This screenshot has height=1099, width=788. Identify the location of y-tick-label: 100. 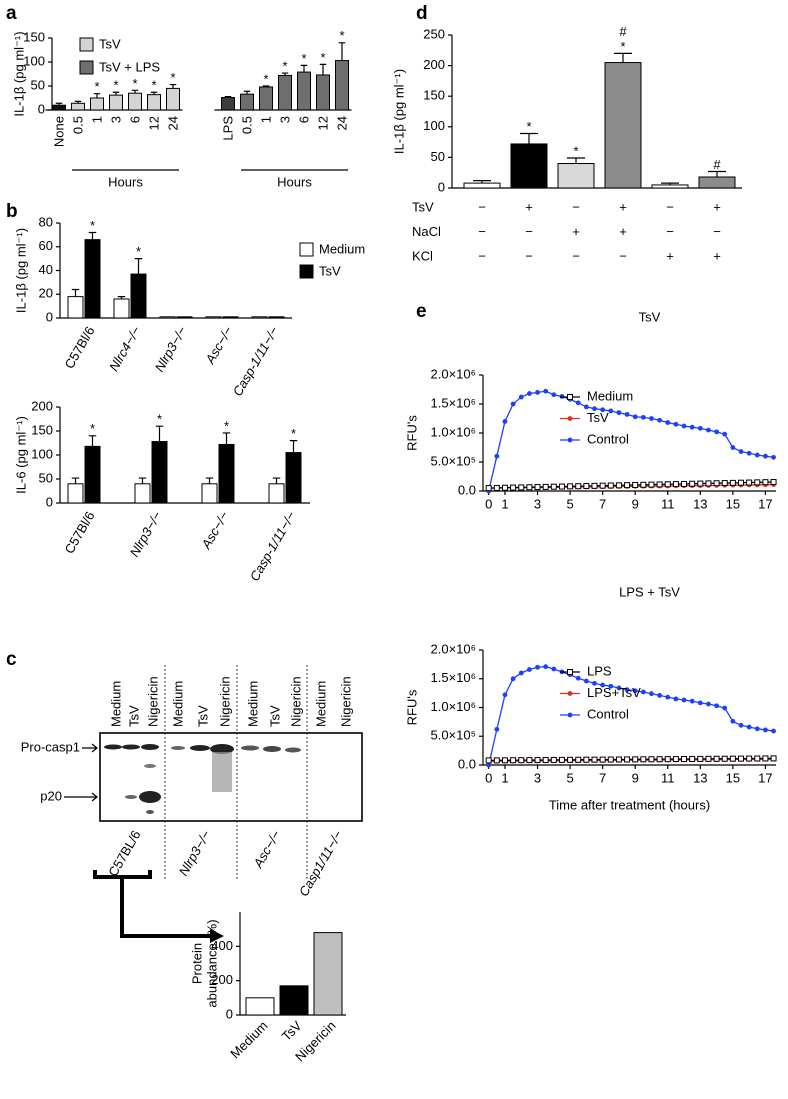
(434, 125).